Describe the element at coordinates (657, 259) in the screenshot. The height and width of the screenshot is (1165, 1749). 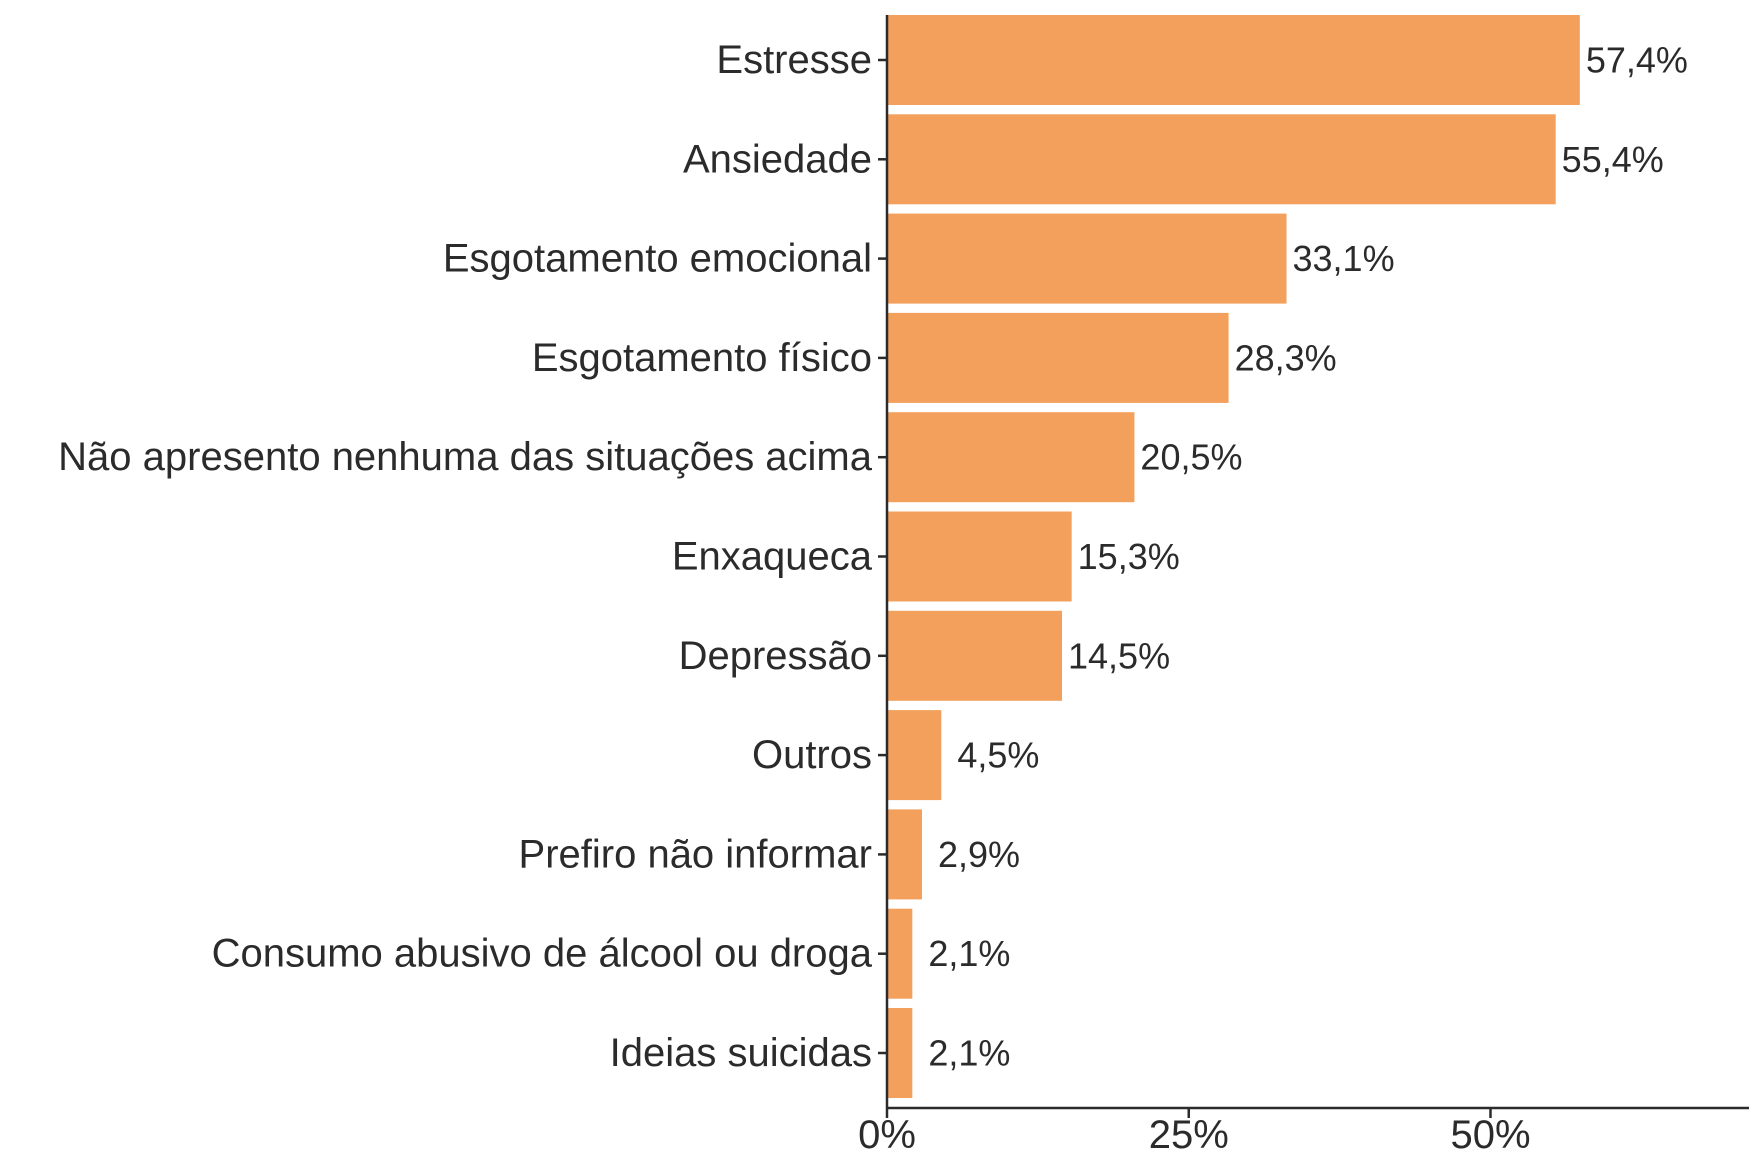
I see `category-label: Esgotamento emocional` at that location.